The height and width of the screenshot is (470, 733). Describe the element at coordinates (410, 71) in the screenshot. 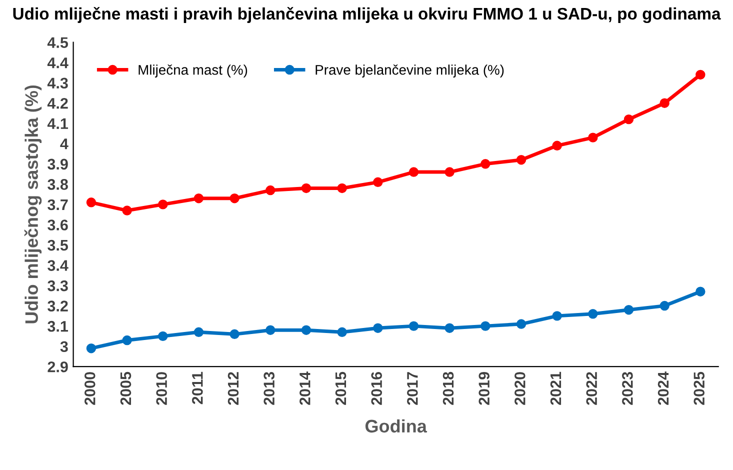

I see `legend-label: Prave bjelančevine mlijeka (%)` at that location.